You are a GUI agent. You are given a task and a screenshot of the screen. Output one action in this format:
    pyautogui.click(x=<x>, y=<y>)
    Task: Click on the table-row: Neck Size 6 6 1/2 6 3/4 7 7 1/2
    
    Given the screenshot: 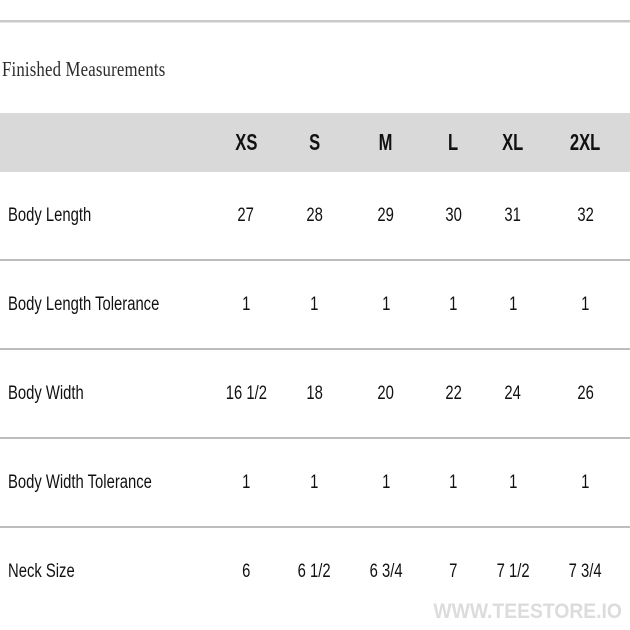 What is the action you would take?
    pyautogui.click(x=315, y=571)
    